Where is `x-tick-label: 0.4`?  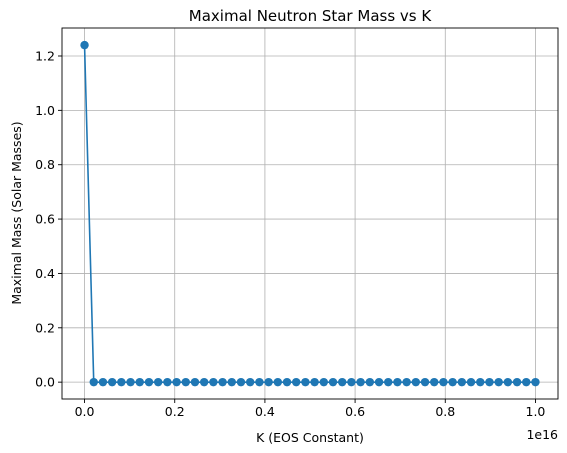
x-tick-label: 0.4 is located at coordinates (265, 411).